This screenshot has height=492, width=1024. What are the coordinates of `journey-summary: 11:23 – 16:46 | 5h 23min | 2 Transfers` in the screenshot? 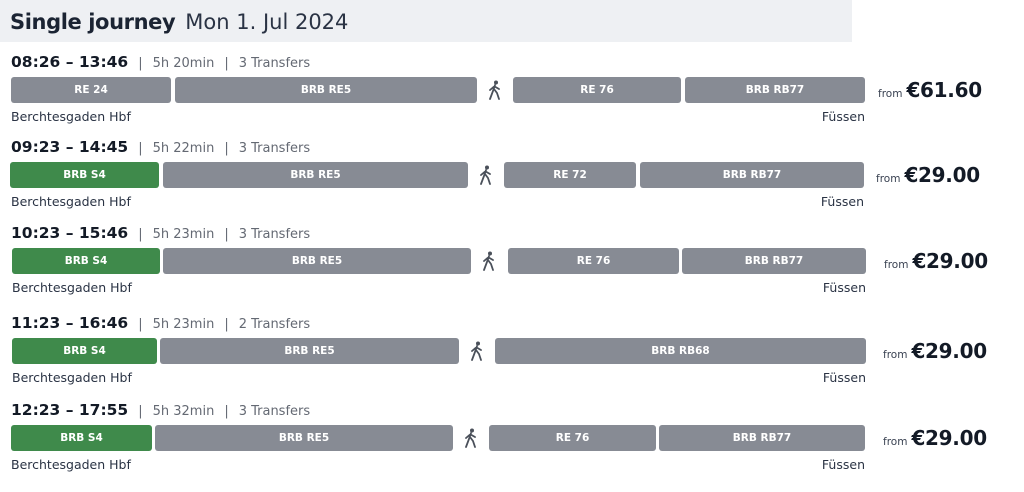 It's located at (160, 323).